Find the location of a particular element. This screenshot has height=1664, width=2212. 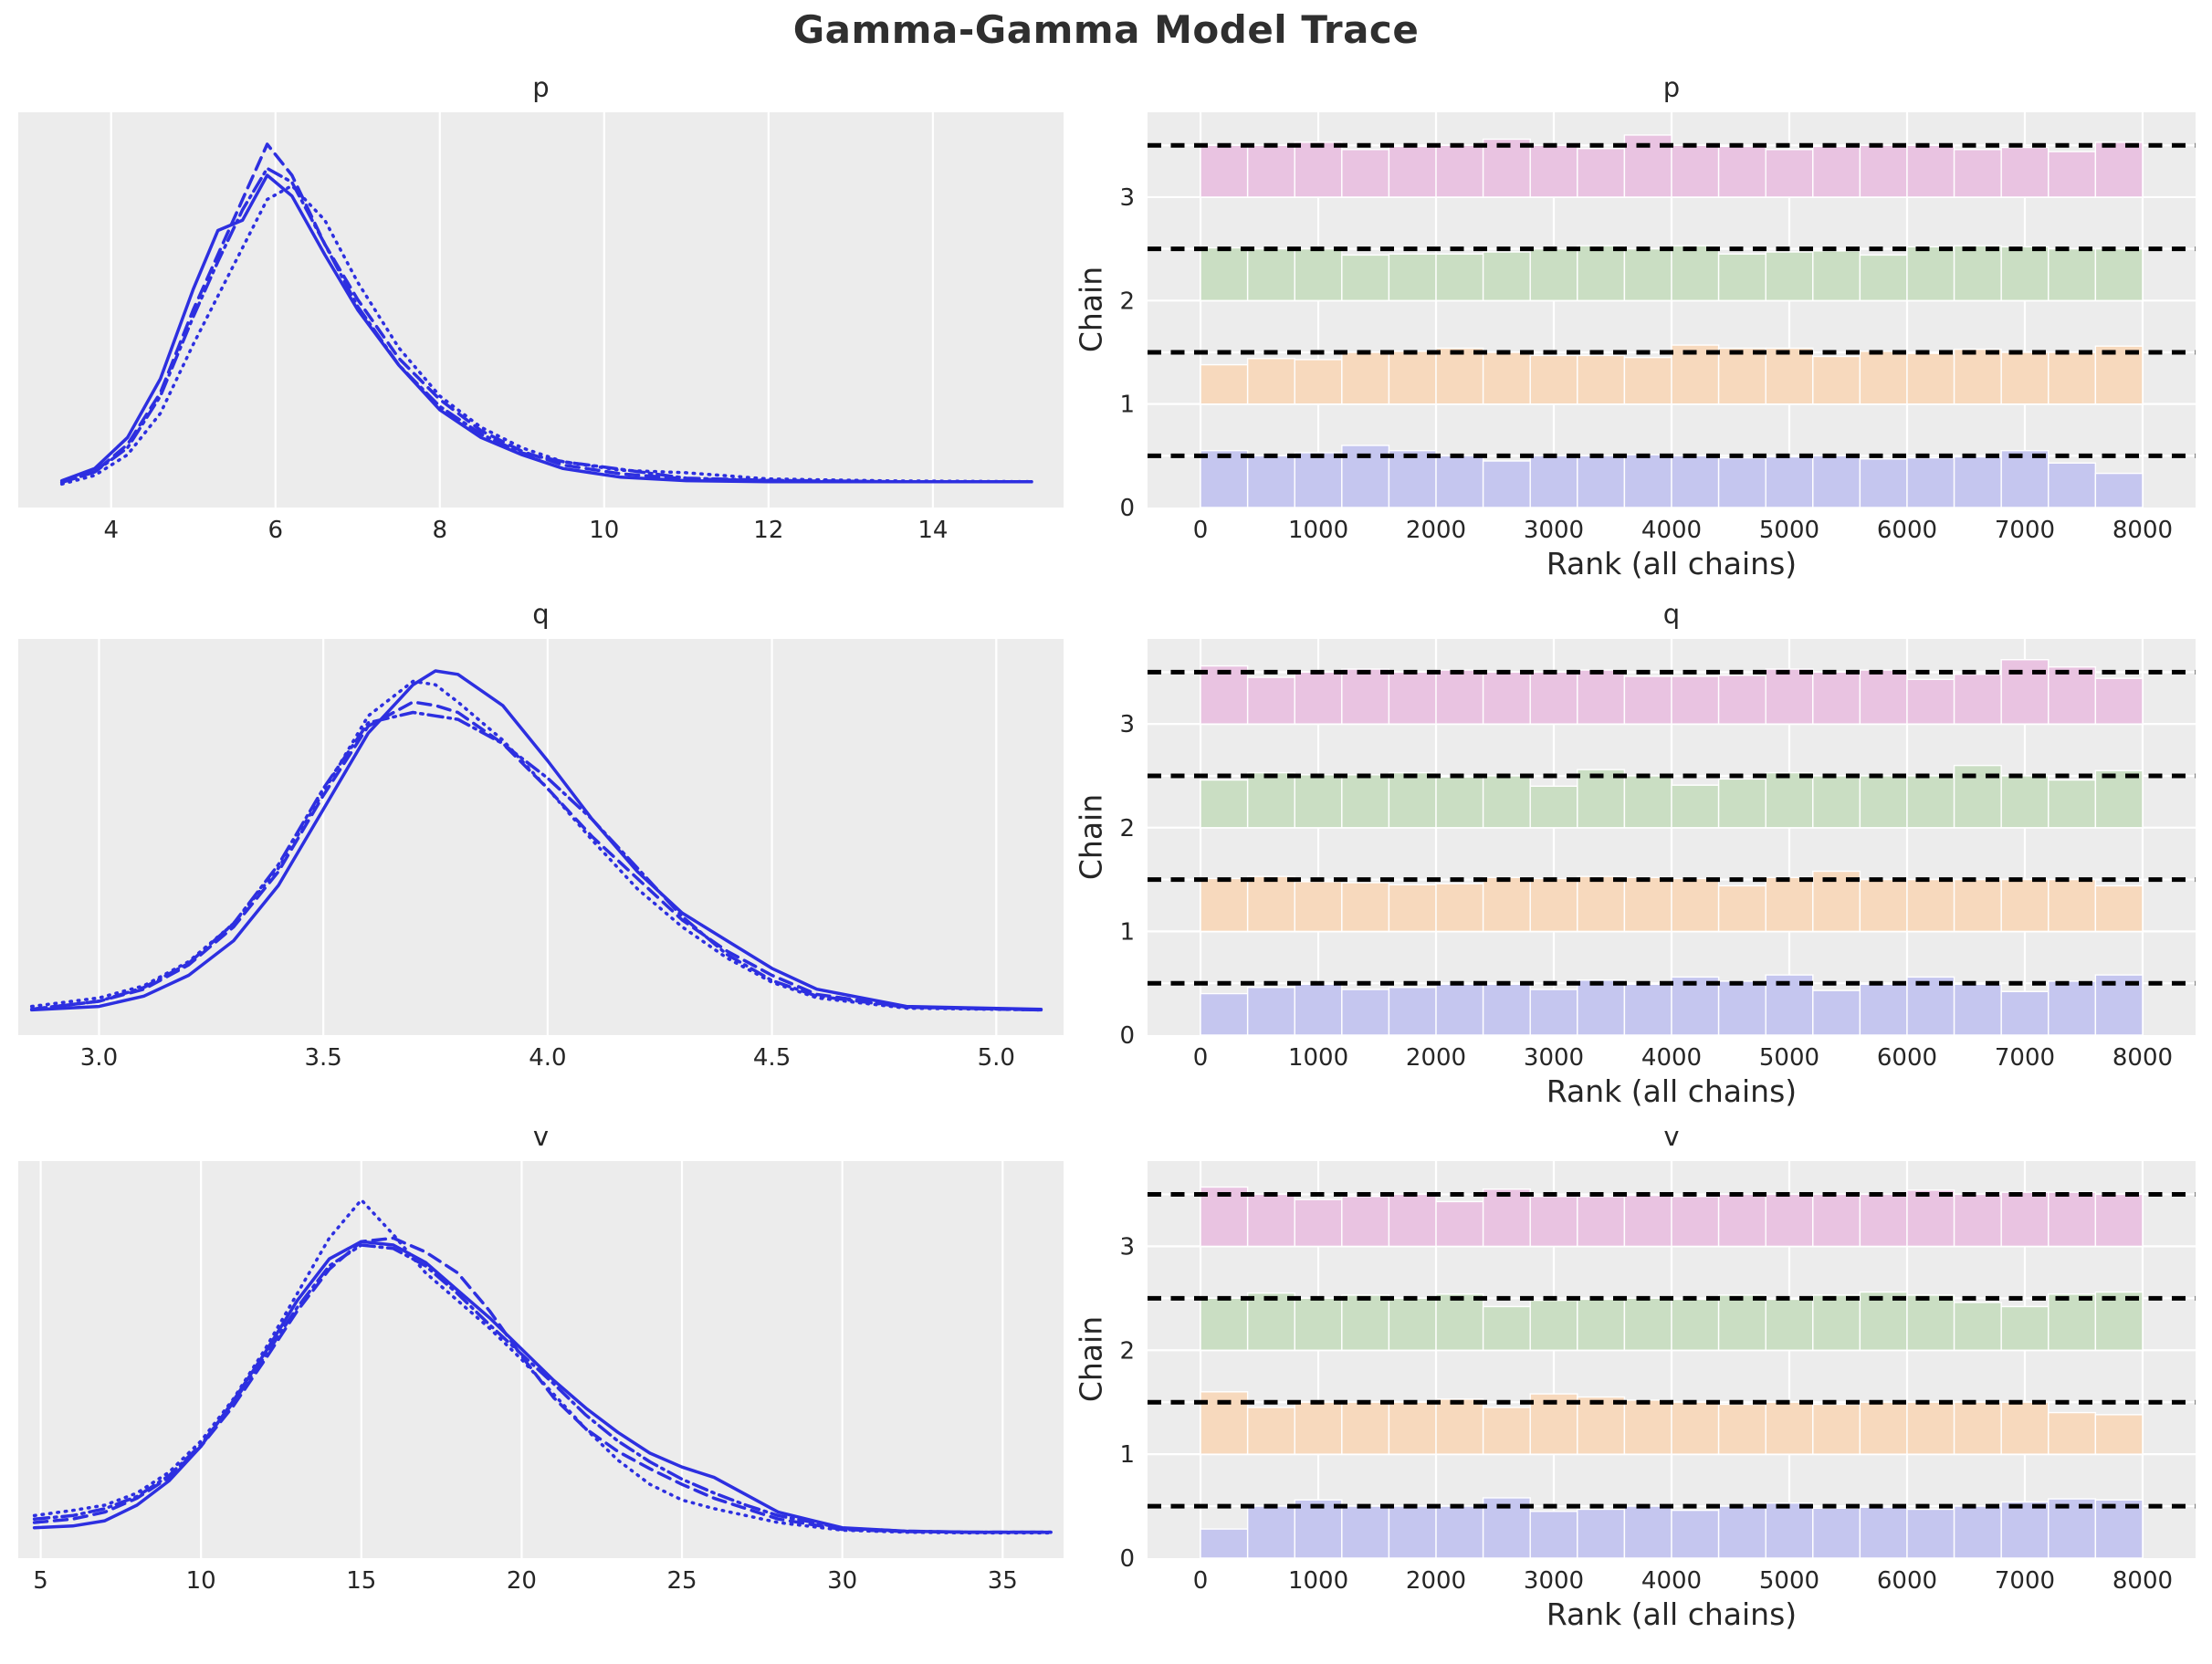

x-tick-label: 2000 is located at coordinates (1436, 1581).